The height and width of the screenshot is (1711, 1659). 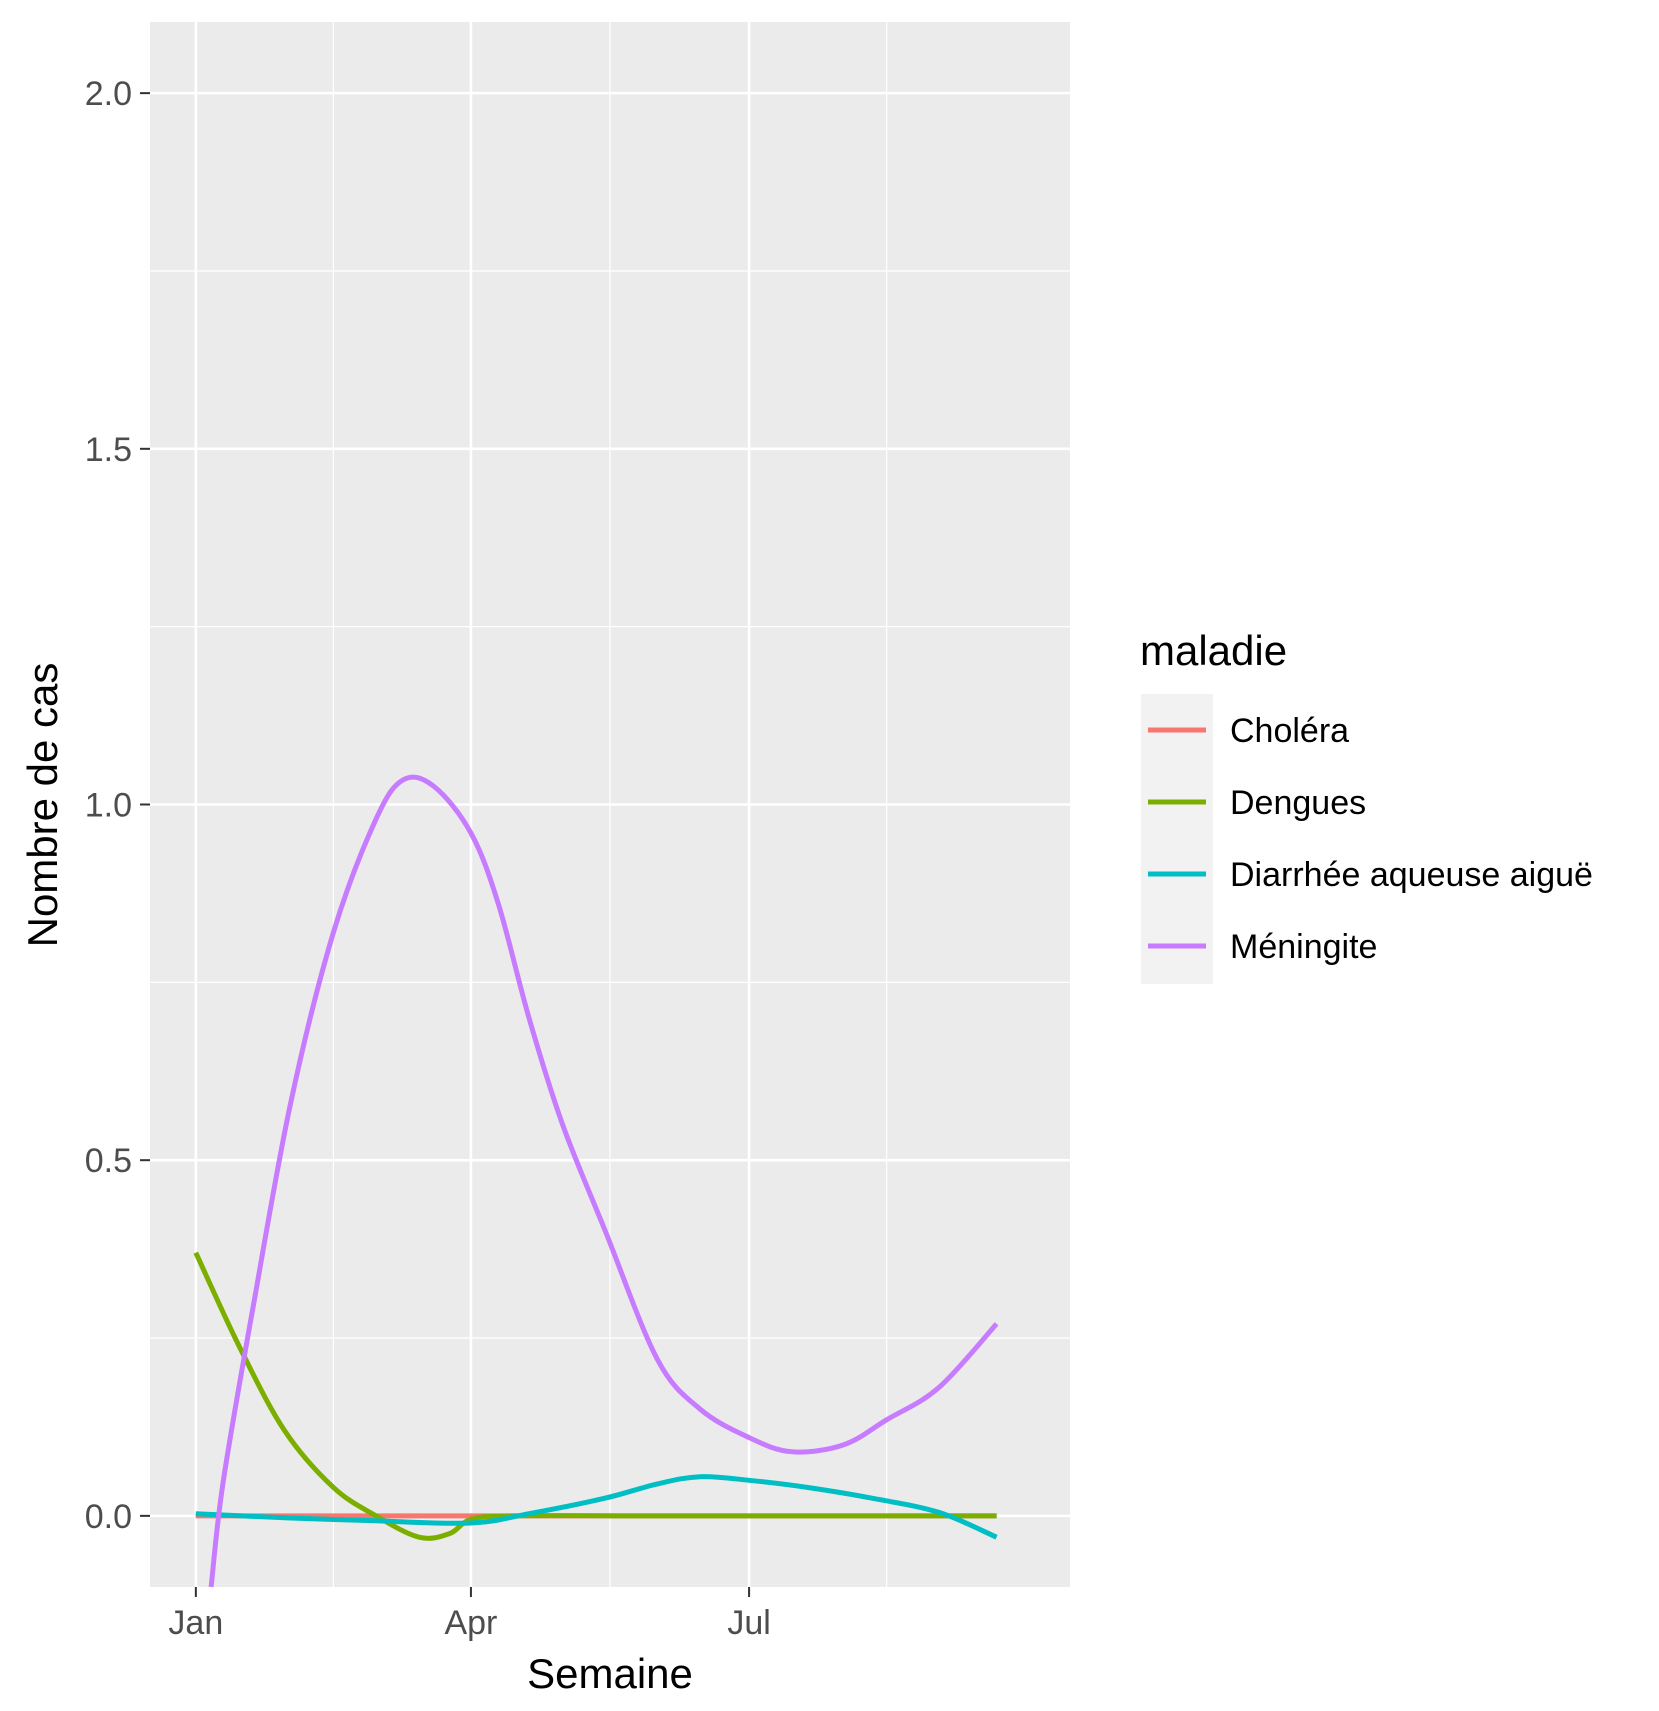 I want to click on y-tick-label: 2.0, so click(x=108, y=94).